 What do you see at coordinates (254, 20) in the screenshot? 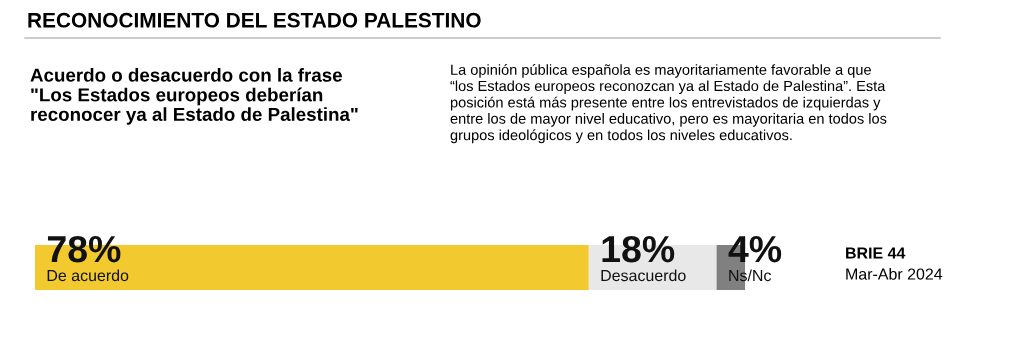
I see `chart-title: RECONOCIMIENTO DEL ESTADO PALESTINO` at bounding box center [254, 20].